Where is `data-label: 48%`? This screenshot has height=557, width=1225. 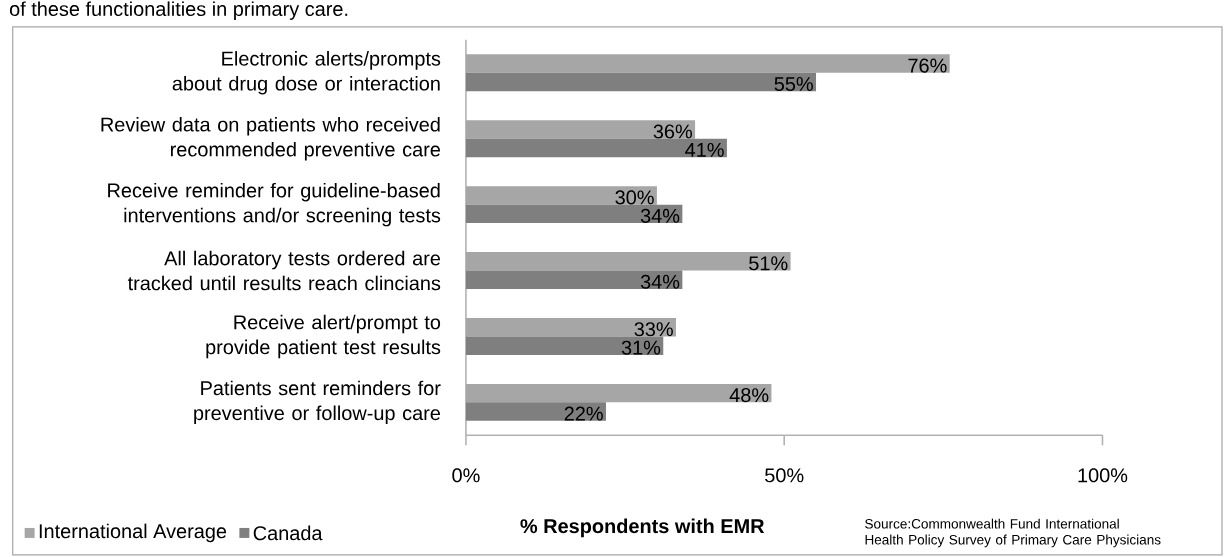
data-label: 48% is located at coordinates (749, 395).